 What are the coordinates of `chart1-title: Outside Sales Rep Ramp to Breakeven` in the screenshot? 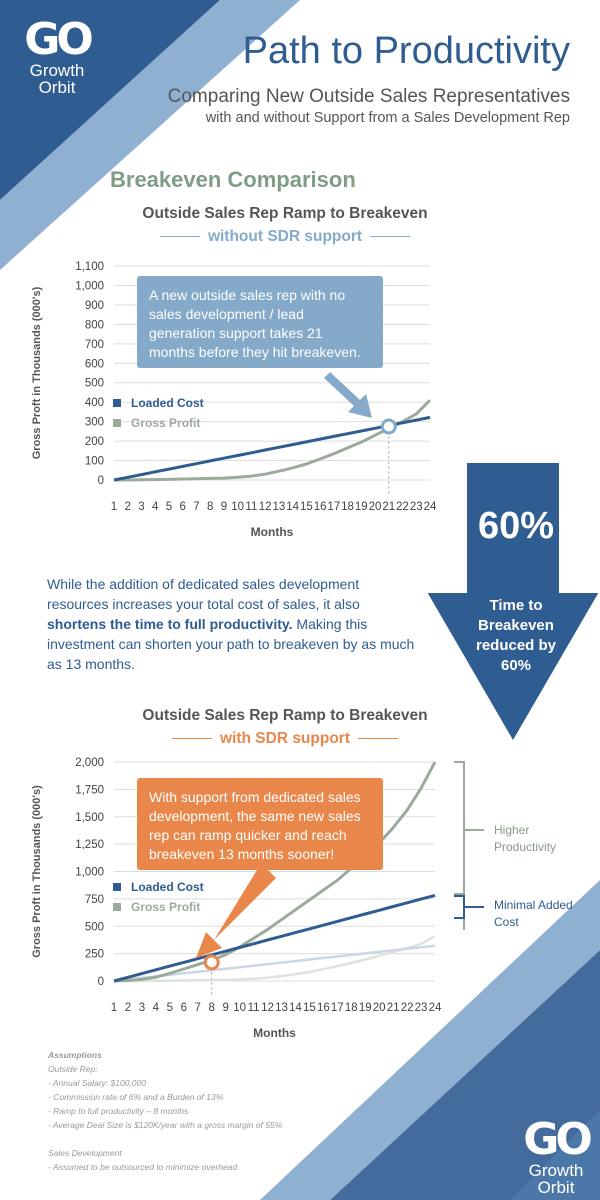 It's located at (285, 213).